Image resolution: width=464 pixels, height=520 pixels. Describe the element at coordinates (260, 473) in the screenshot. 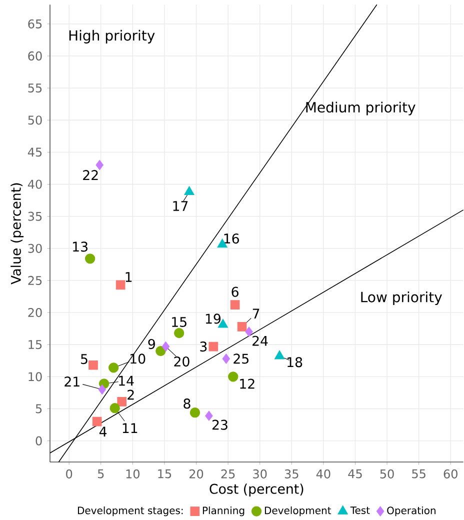

I see `x-tick-label: 30` at that location.